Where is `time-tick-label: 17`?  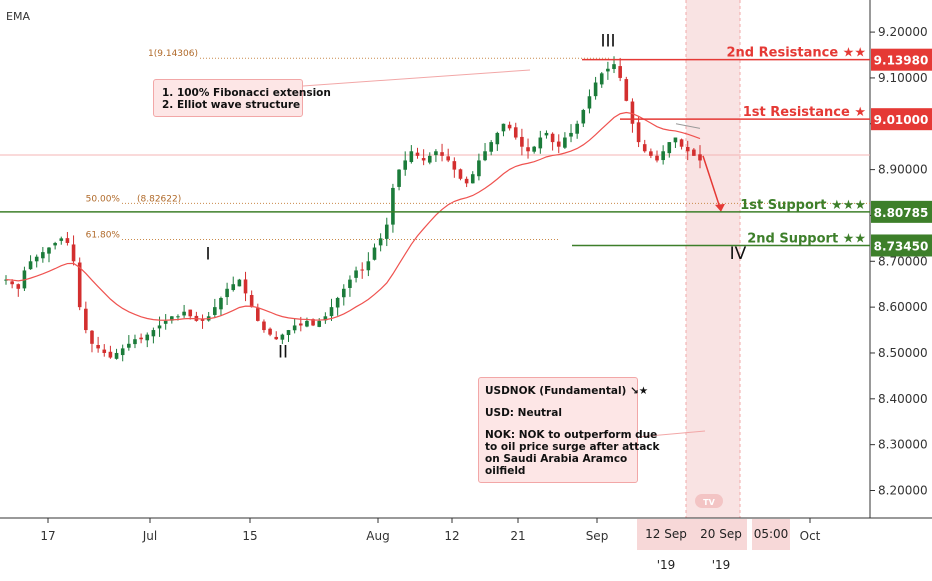 time-tick-label: 17 is located at coordinates (47, 536).